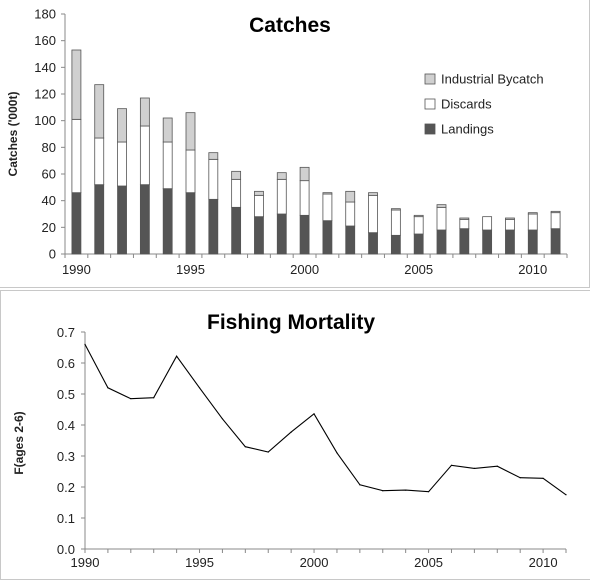 Image resolution: width=590 pixels, height=580 pixels. Describe the element at coordinates (13, 134) in the screenshot. I see `y-axis-label: Catches ('000t)` at that location.